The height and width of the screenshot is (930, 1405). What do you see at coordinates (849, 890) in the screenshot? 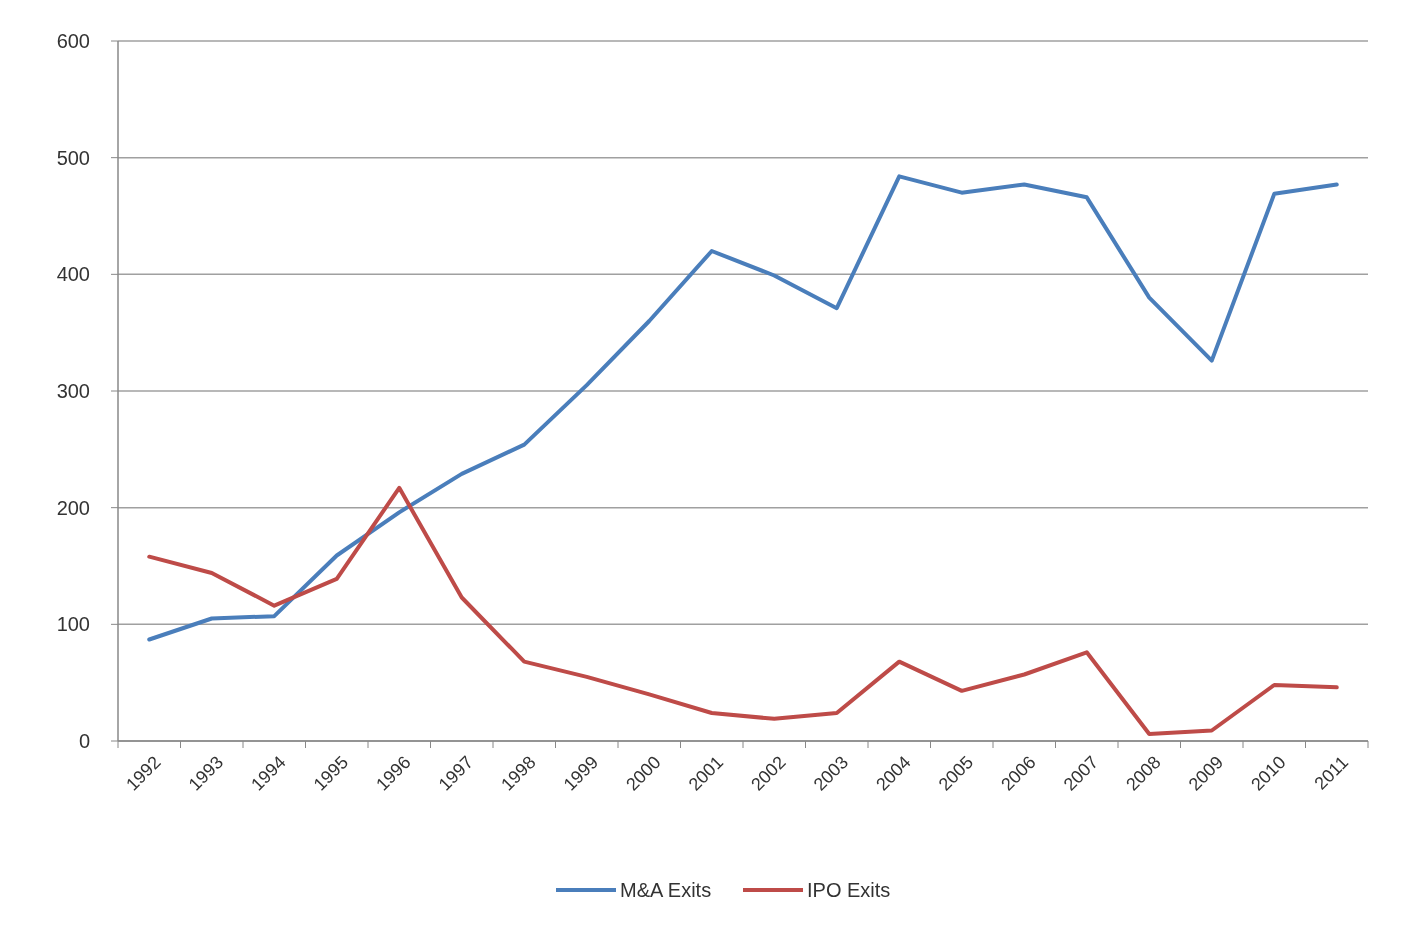
I see `legend-label: IPO Exits` at bounding box center [849, 890].